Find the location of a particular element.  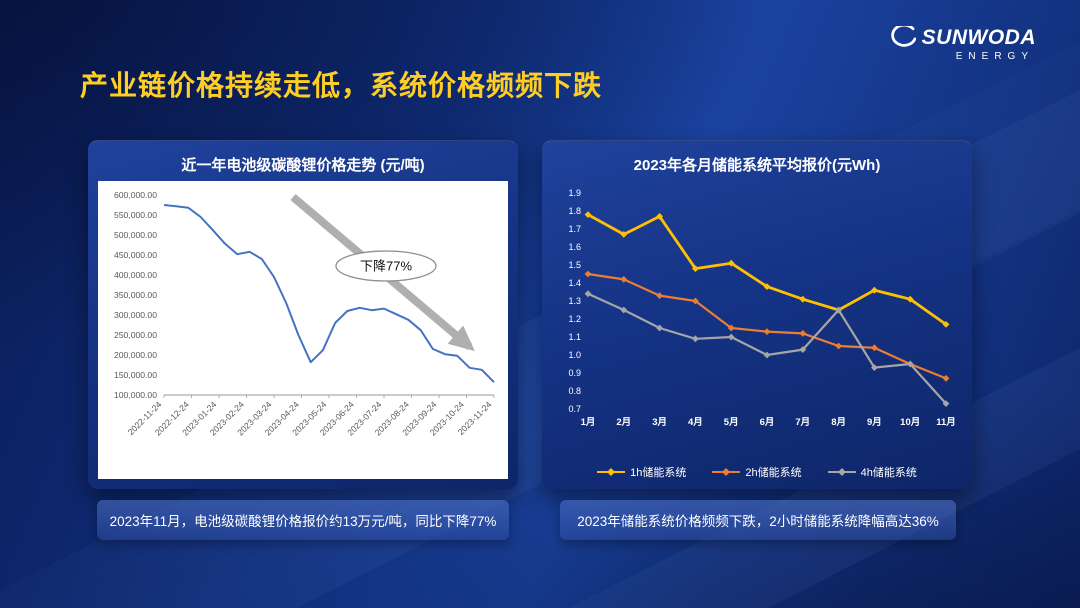

svg-text: 1.2 is located at coordinates (574, 319).